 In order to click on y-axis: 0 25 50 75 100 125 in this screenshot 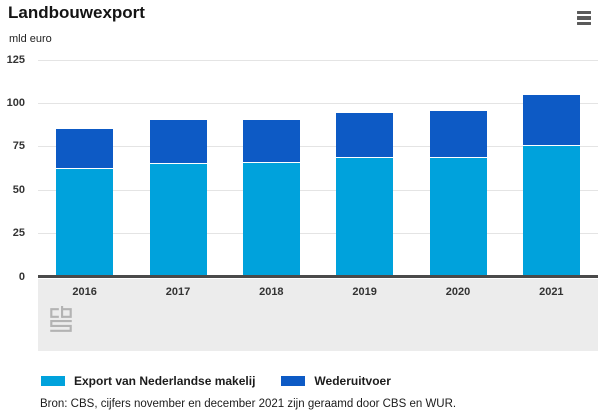, I will do `click(14, 168)`.